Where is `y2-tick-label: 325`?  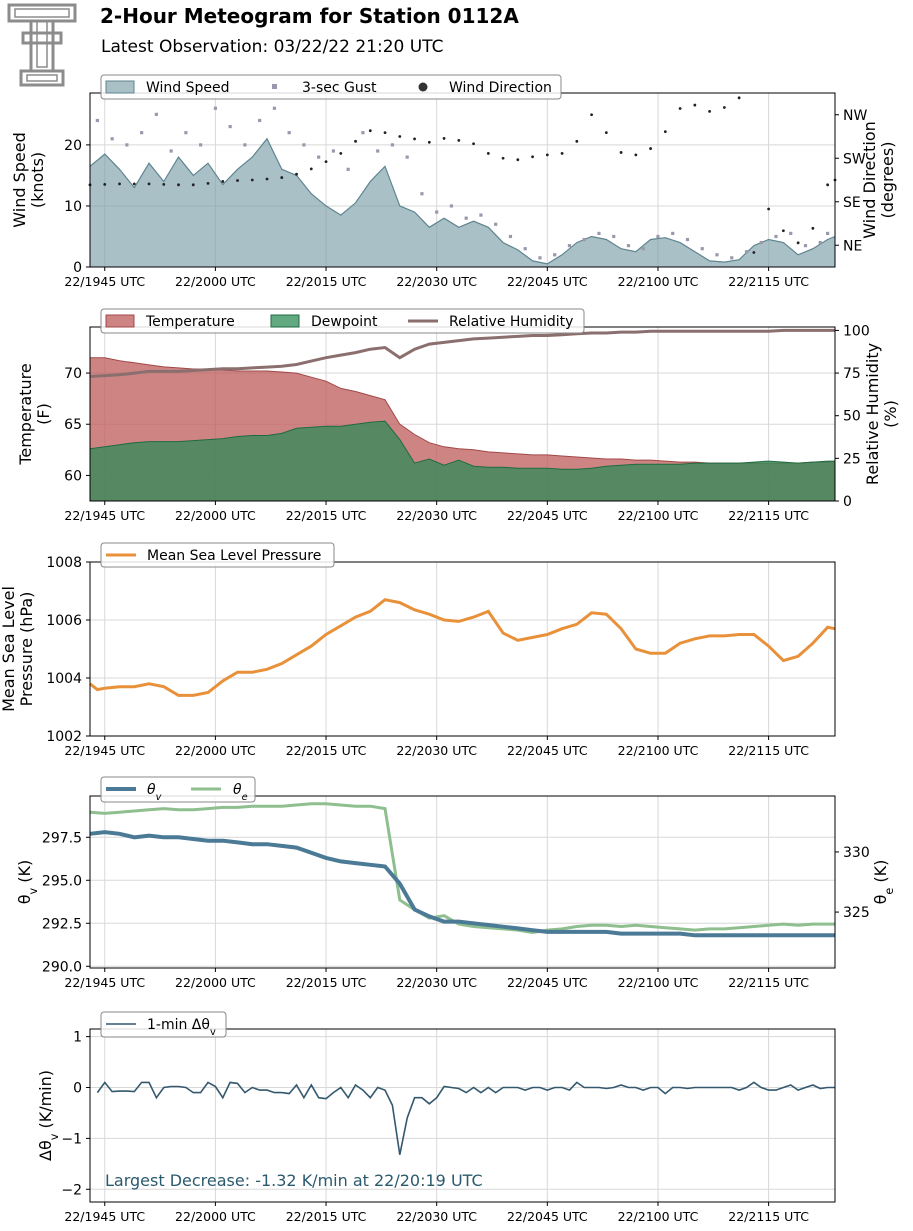 y2-tick-label: 325 is located at coordinates (856, 913).